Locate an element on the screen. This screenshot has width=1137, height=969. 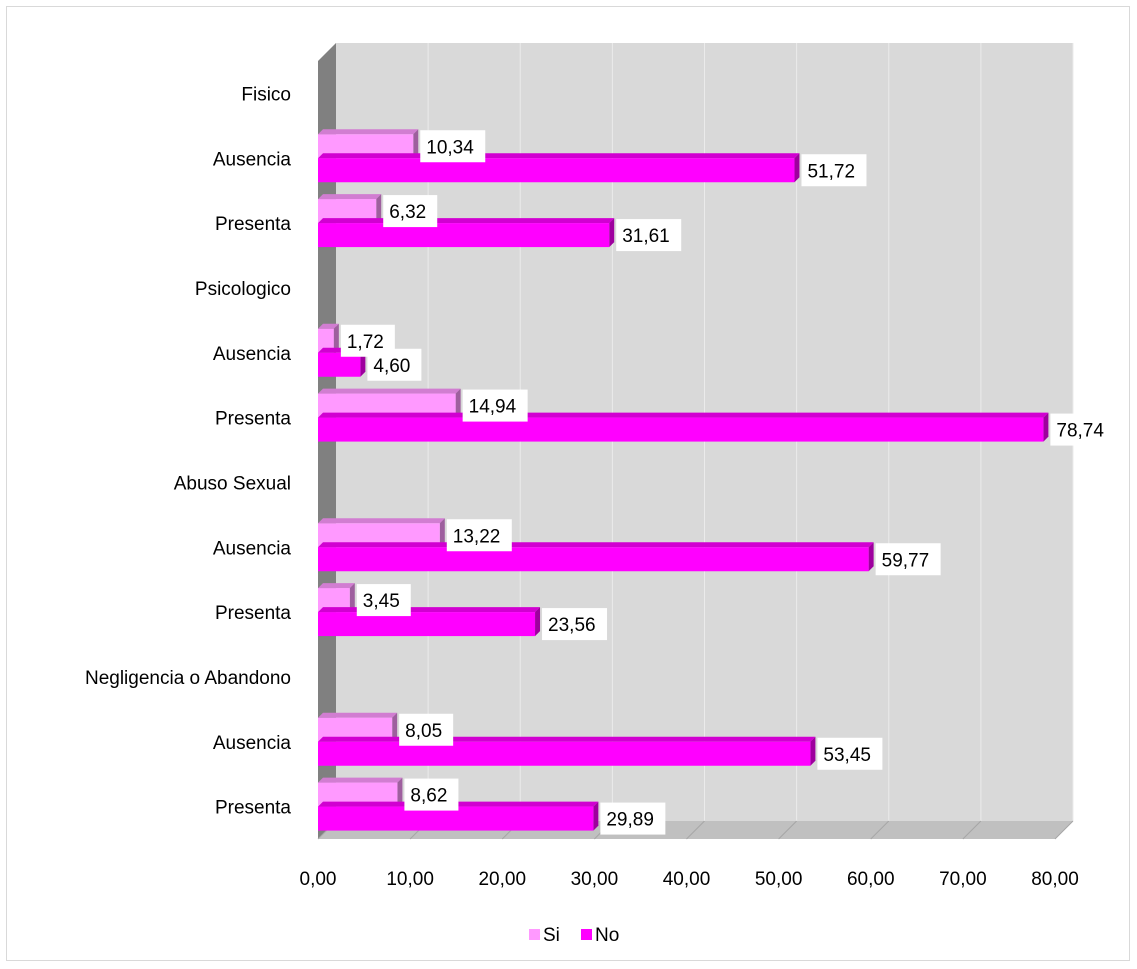
data-label-text: 51,72 is located at coordinates (831, 171).